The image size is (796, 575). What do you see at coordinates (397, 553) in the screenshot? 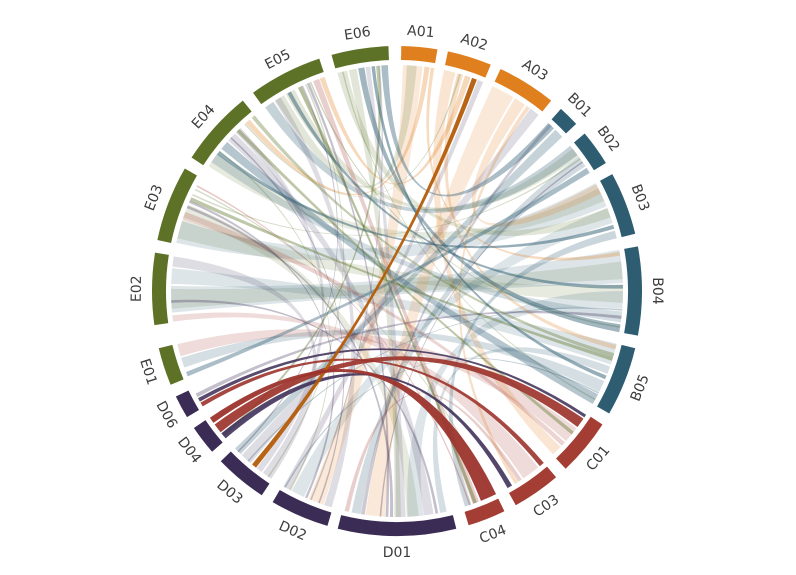
I see `segment-label-D01: D01` at bounding box center [397, 553].